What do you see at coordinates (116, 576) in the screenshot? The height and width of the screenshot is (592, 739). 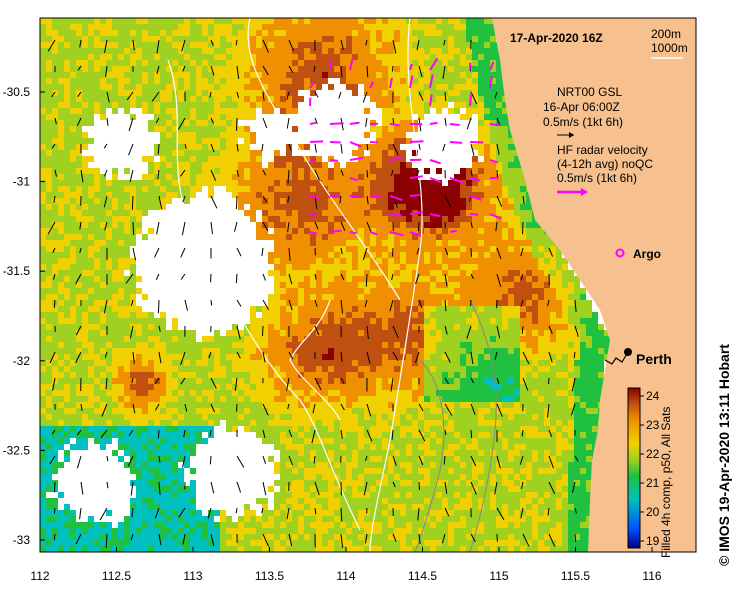 I see `x-tick-label: 112.5` at bounding box center [116, 576].